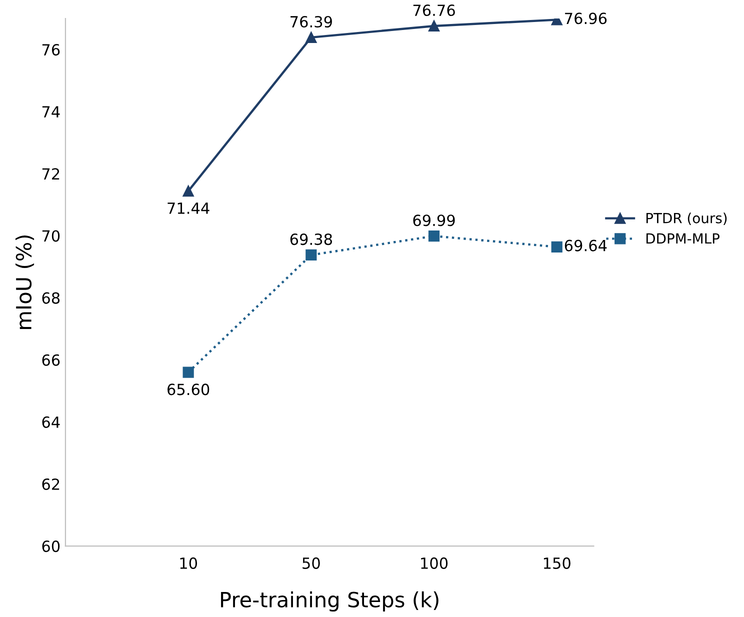  Describe the element at coordinates (311, 22) in the screenshot. I see `data-label: 76.39` at that location.